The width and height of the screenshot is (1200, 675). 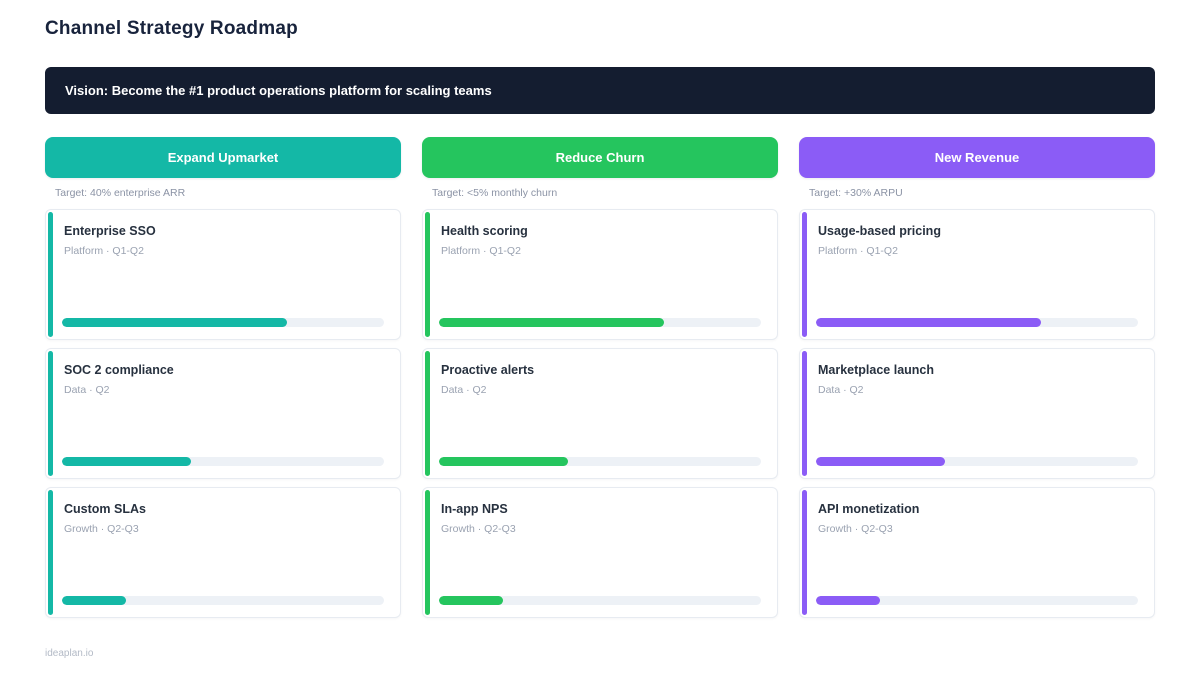 I want to click on roadmap-card-marketplace-launch: Marketplace launch Data · Q2, so click(x=977, y=413).